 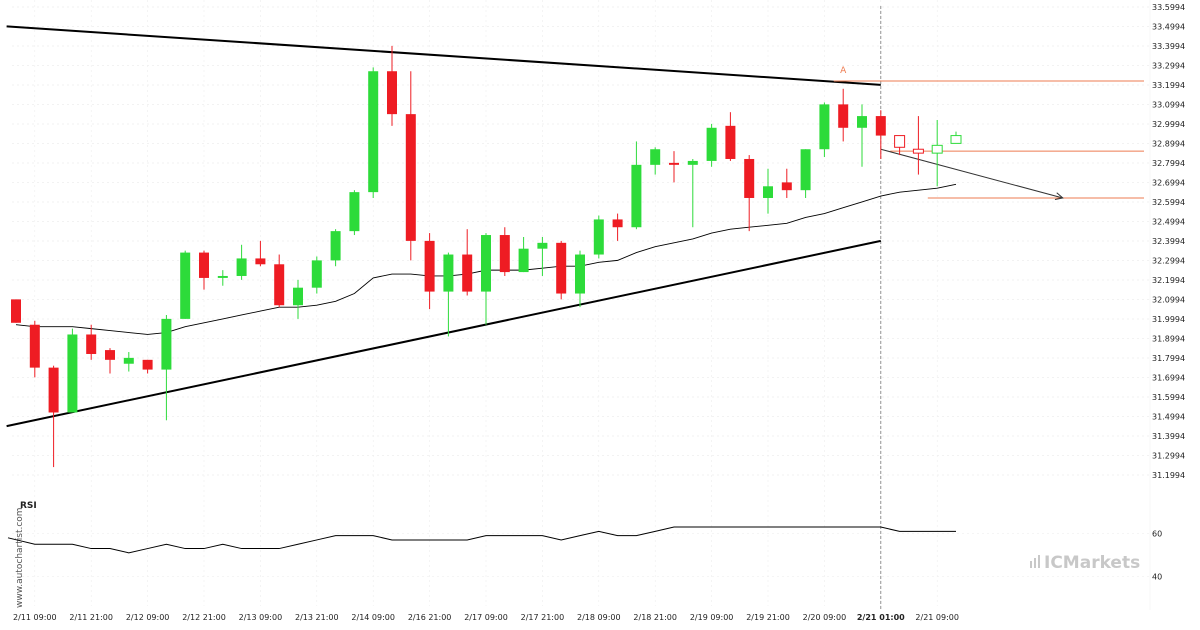 I want to click on y-tick-label: 32.1994, so click(x=1168, y=280).